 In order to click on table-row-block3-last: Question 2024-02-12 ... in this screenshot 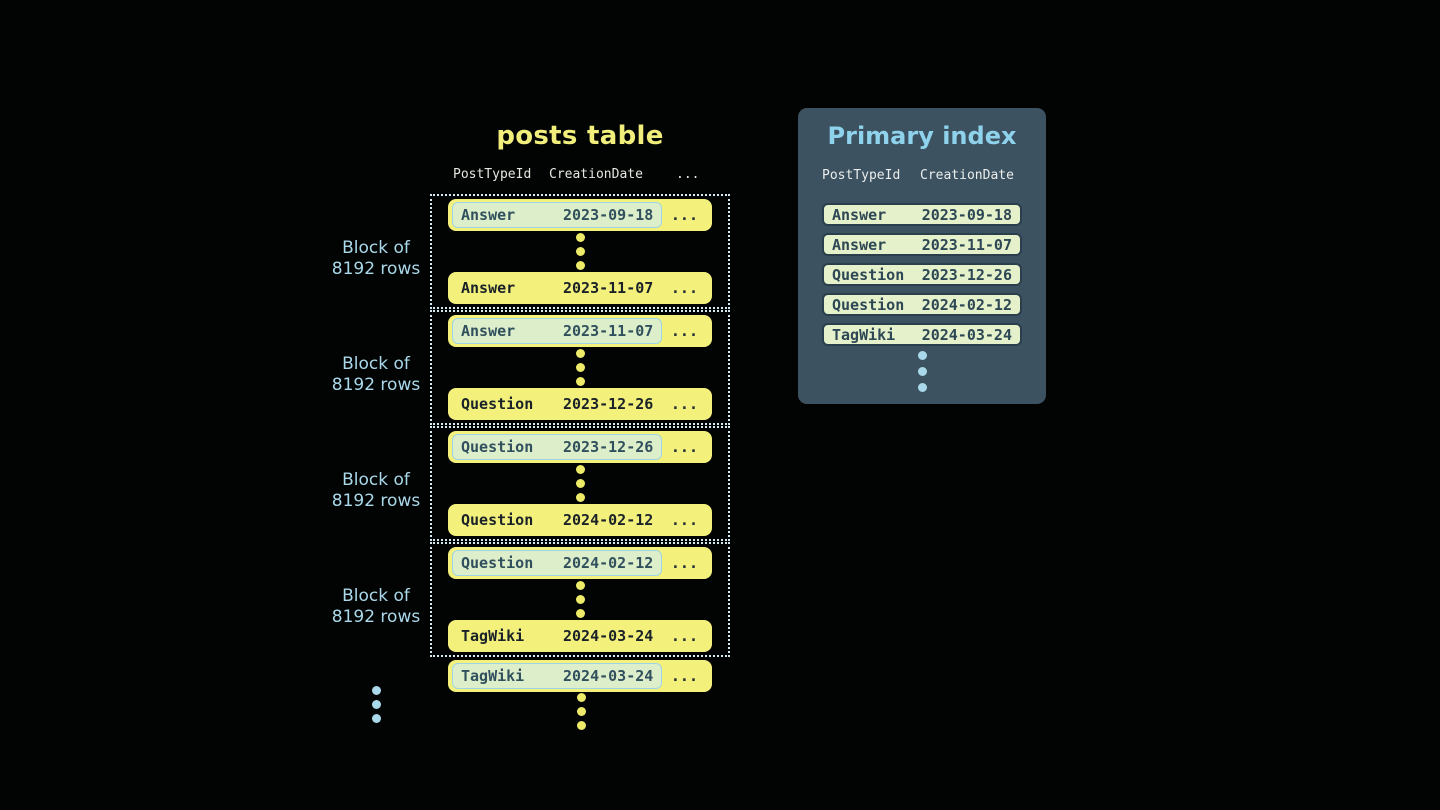, I will do `click(580, 520)`.